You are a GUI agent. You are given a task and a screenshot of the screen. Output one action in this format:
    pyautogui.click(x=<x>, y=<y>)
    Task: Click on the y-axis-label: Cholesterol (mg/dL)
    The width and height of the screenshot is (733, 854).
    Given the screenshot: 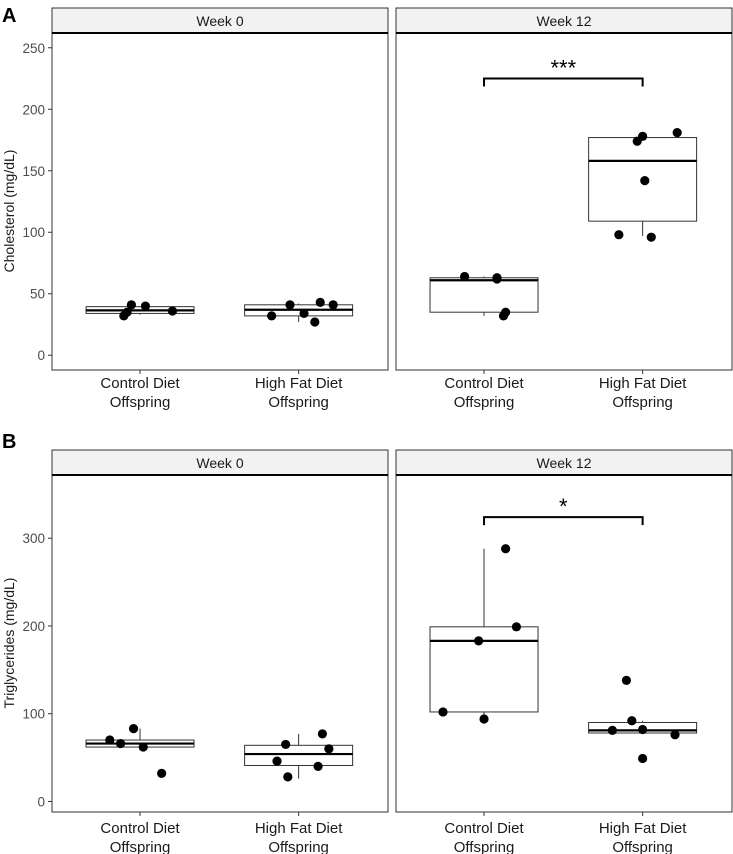 What is the action you would take?
    pyautogui.click(x=9, y=211)
    